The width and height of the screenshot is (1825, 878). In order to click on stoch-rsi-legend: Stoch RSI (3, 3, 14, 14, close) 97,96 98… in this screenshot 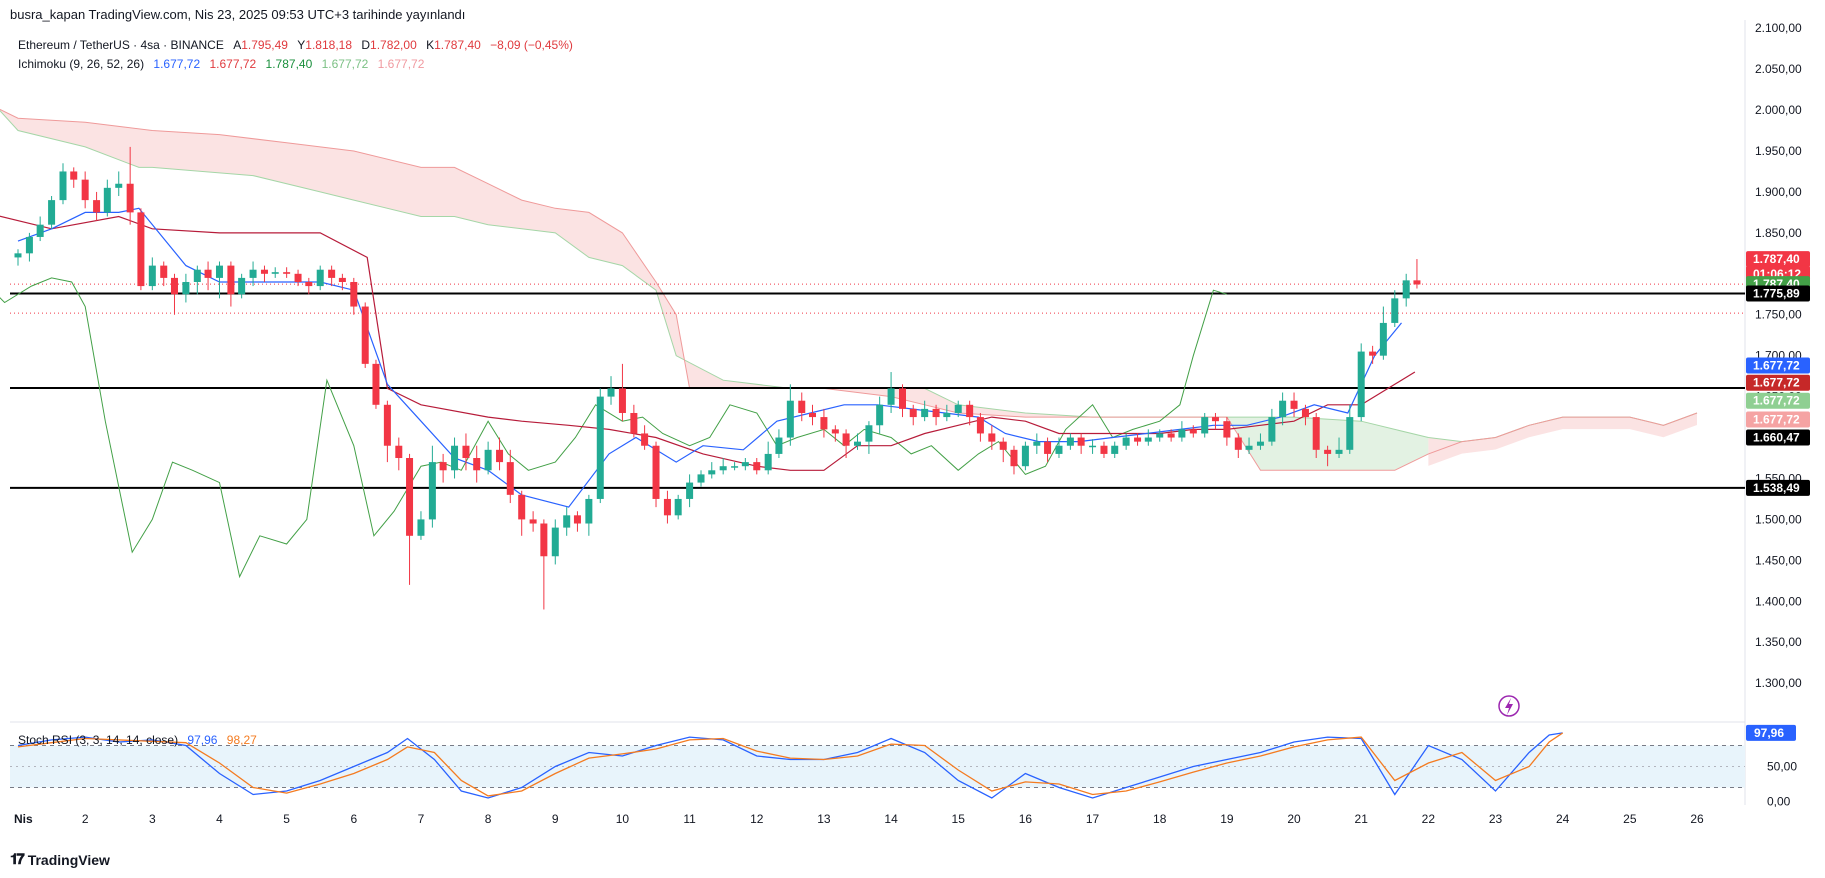, I will do `click(137, 740)`.